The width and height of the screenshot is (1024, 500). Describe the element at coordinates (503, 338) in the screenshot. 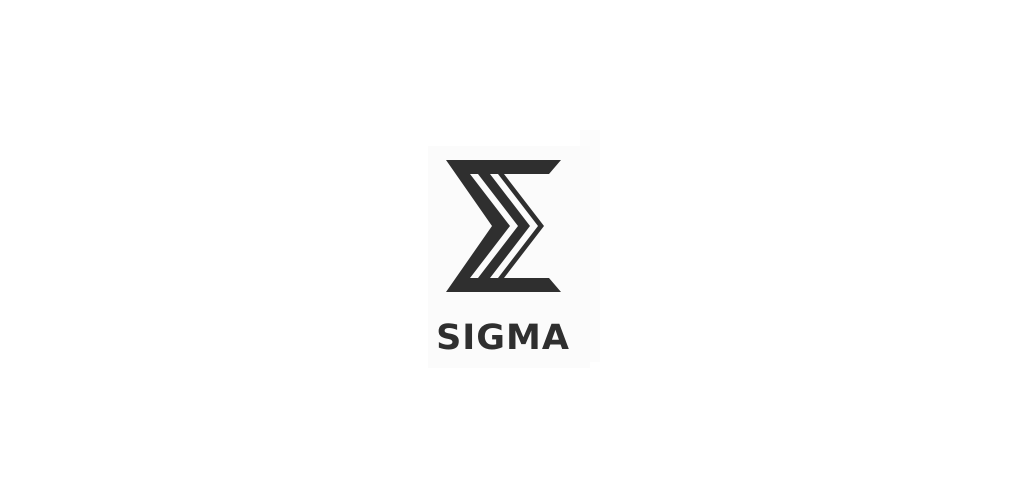

I see `logo-wordmark: SIGMA` at that location.